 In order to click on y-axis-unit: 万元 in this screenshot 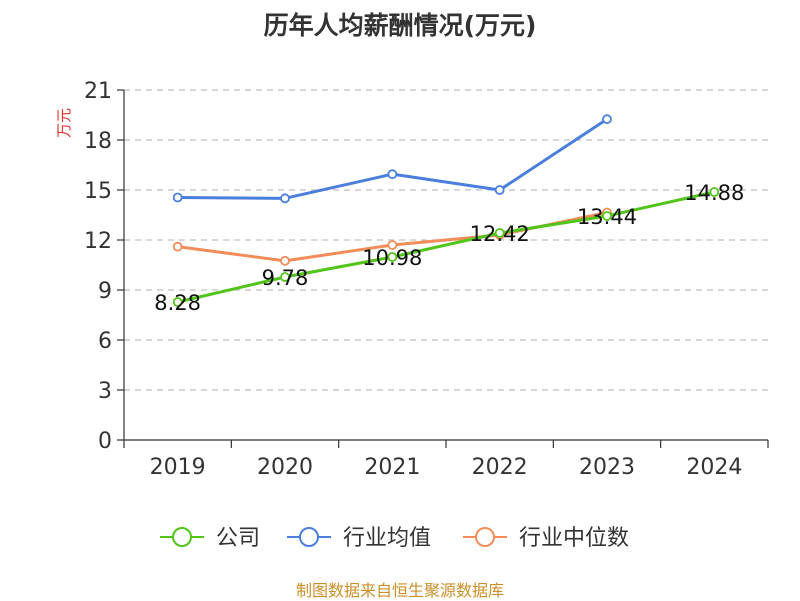, I will do `click(64, 123)`.